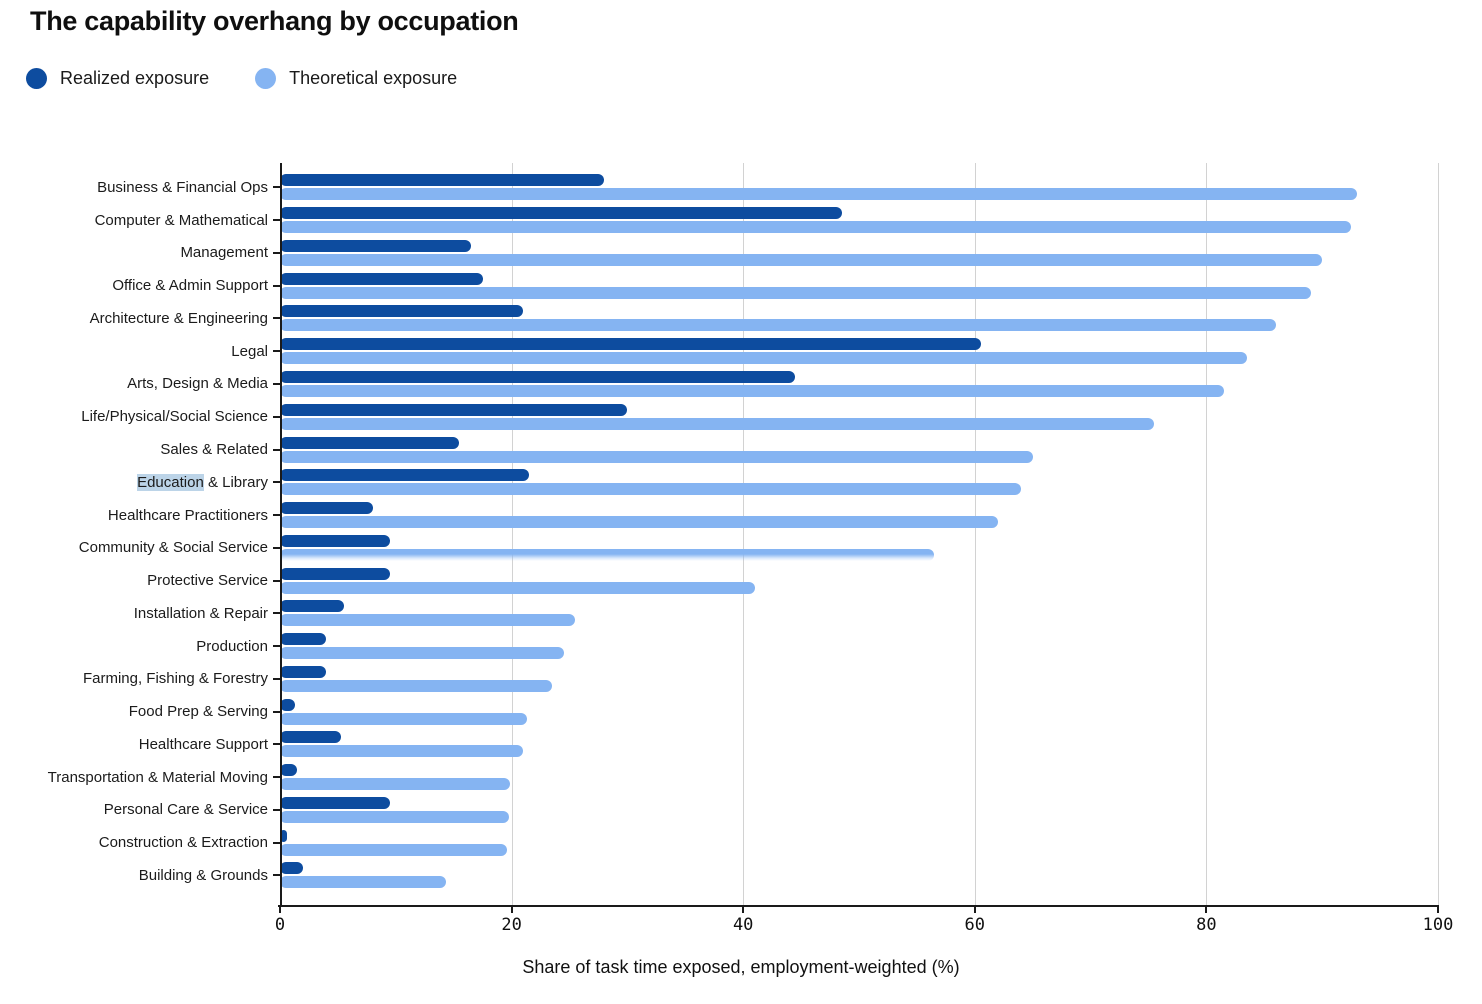 The image size is (1482, 1004). I want to click on category-label-row: Education & Library, so click(140, 482).